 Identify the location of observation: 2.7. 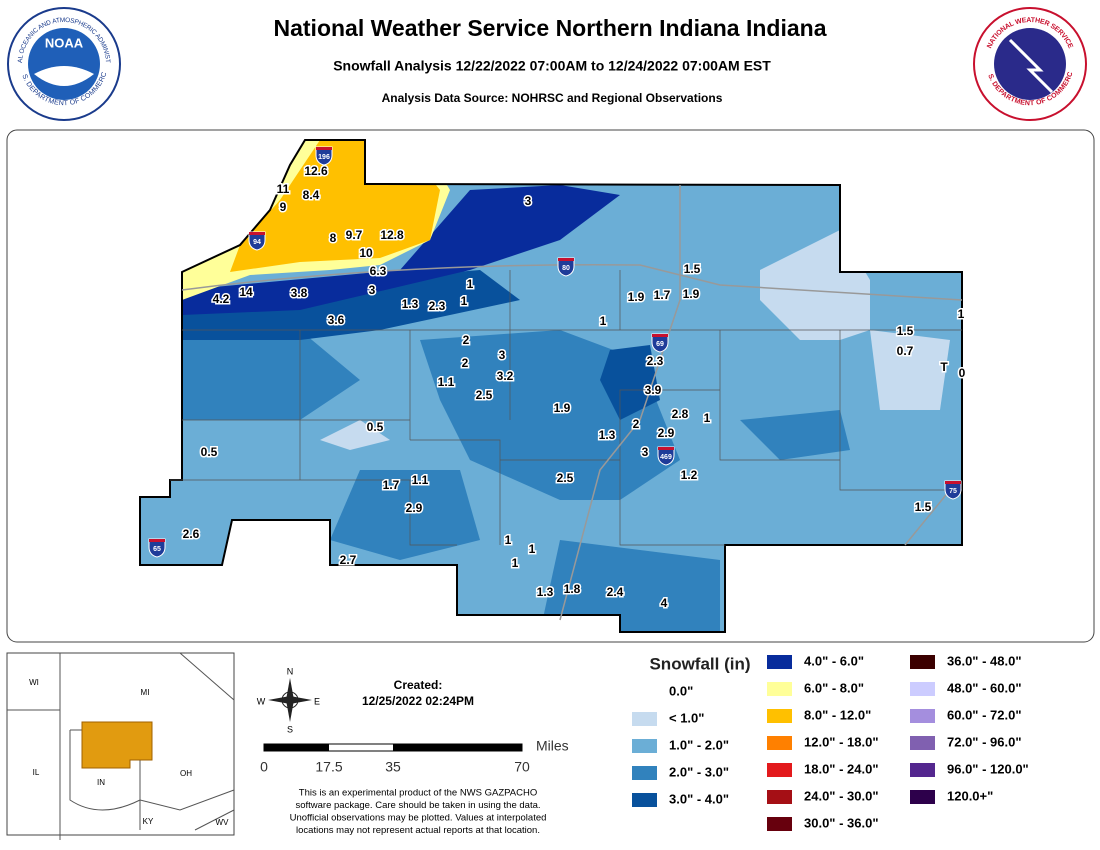
(348, 560).